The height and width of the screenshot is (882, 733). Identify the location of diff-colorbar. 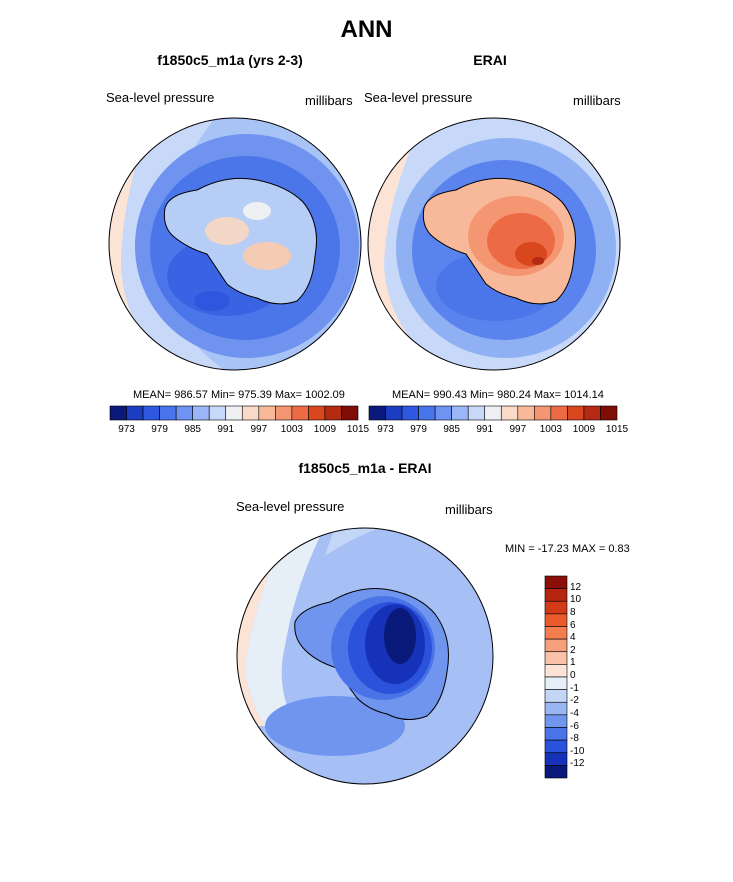
(556, 677).